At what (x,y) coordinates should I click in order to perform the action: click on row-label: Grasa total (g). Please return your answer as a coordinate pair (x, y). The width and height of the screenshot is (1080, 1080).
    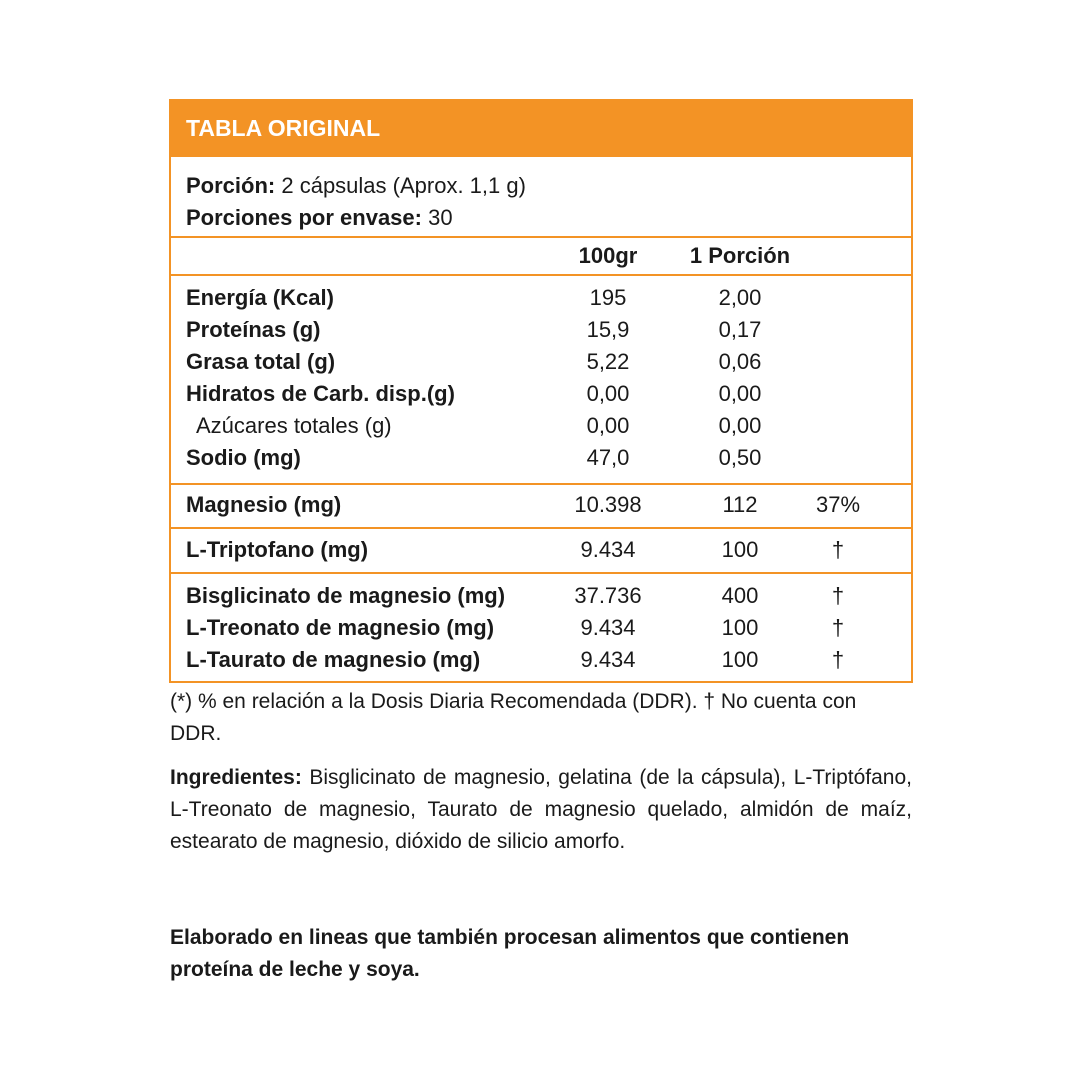
    Looking at the image, I should click on (261, 361).